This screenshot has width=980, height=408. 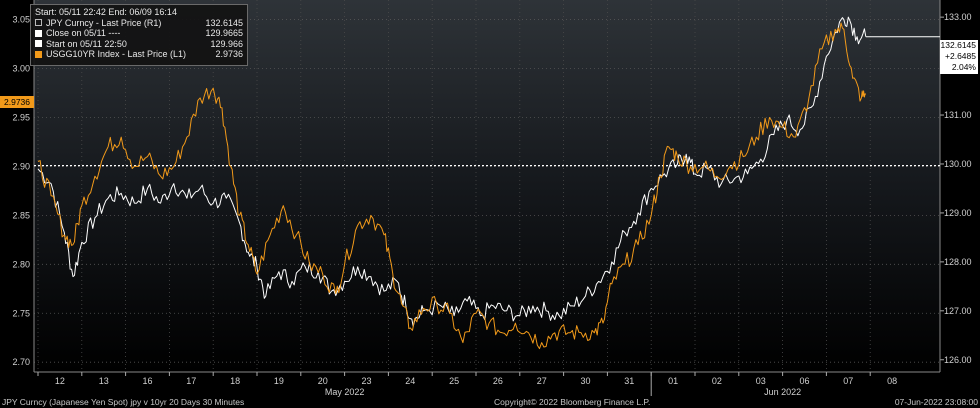 I want to click on left-tick-label: 2.90, so click(x=21, y=166).